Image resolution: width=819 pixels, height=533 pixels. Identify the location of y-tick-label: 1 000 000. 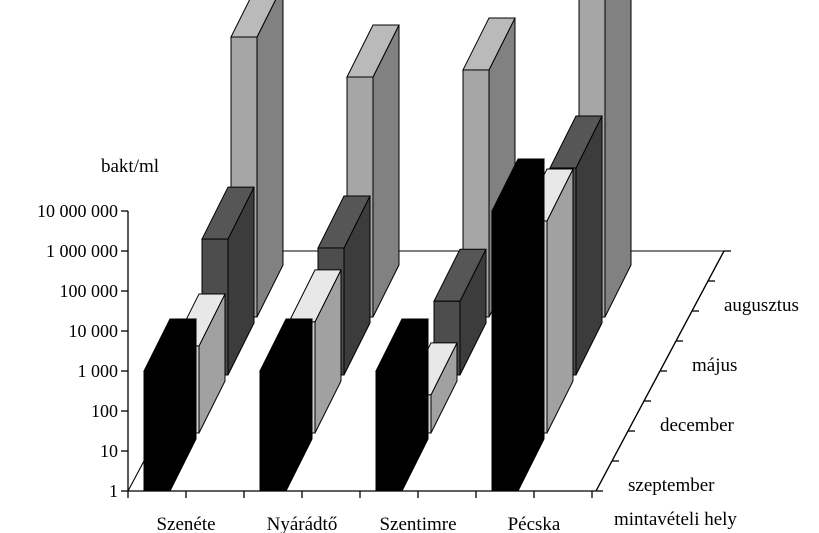
(82, 251).